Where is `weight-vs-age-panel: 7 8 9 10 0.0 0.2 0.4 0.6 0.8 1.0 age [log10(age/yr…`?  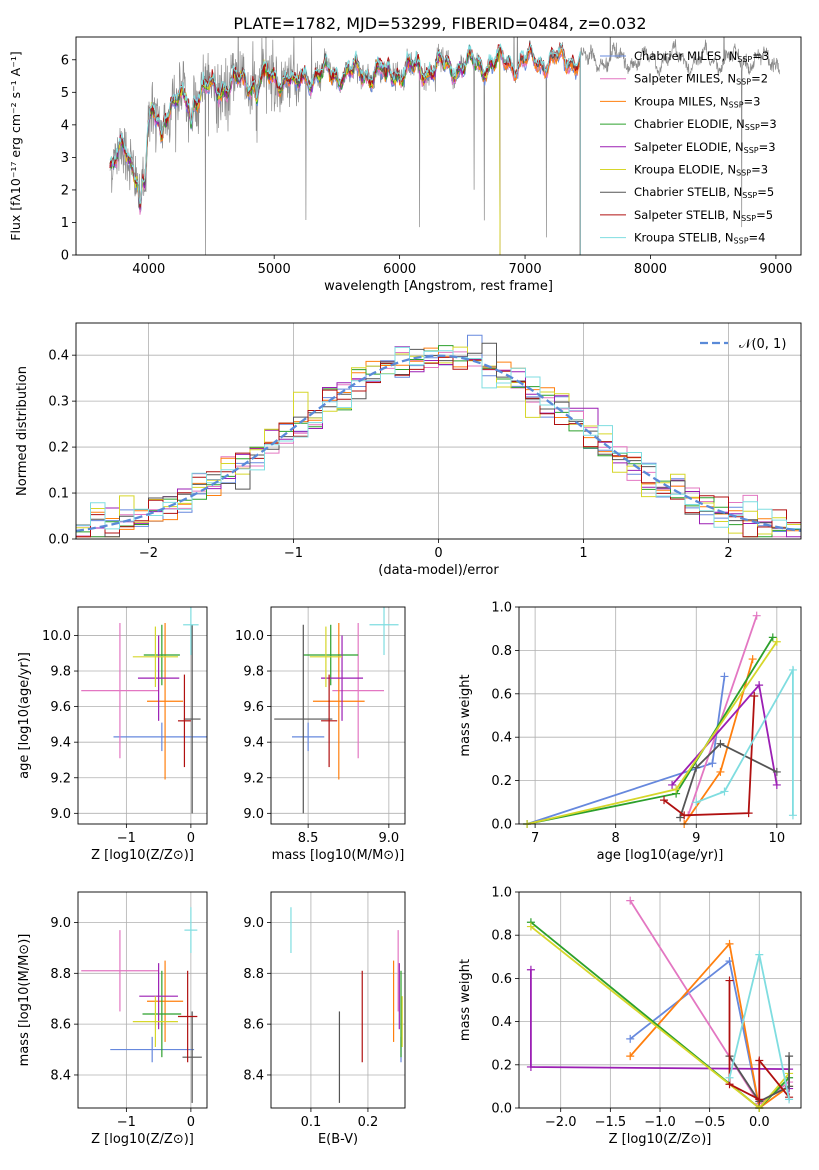
weight-vs-age-panel: 7 8 9 10 0.0 0.2 0.4 0.6 0.8 1.0 age [log10(age/yr… is located at coordinates (630, 732).